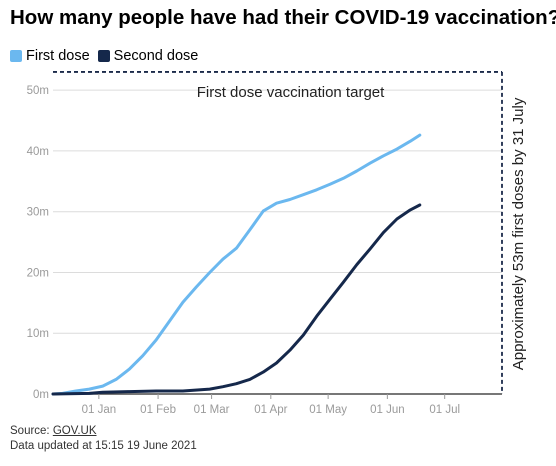 This screenshot has height=466, width=556. I want to click on target-label: First dose vaccination target, so click(291, 92).